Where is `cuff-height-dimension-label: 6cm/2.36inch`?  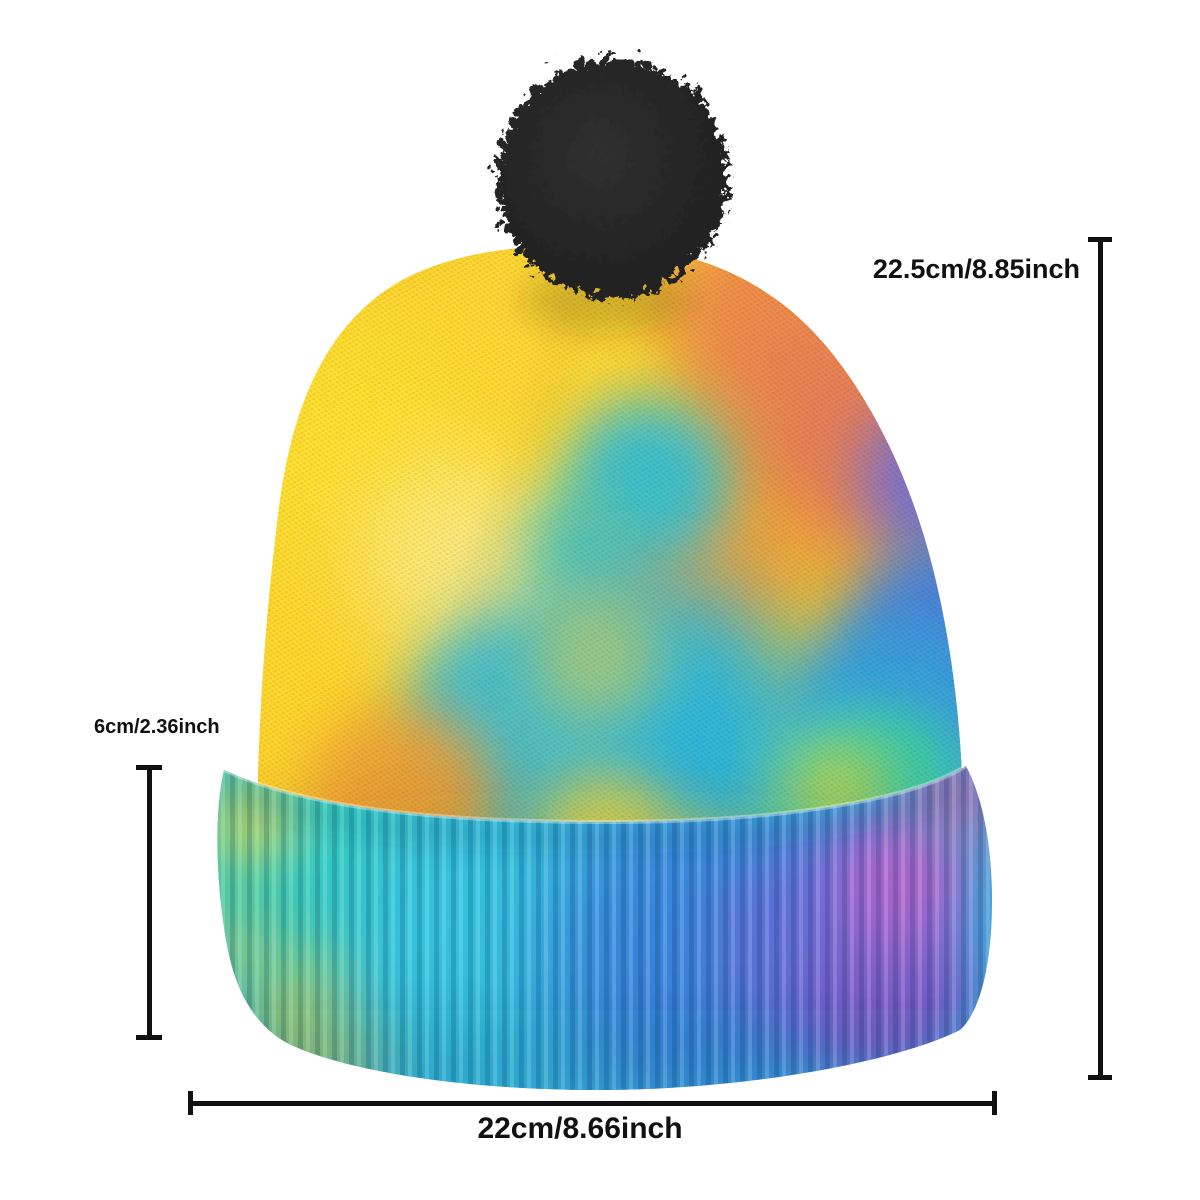
cuff-height-dimension-label: 6cm/2.36inch is located at coordinates (157, 727).